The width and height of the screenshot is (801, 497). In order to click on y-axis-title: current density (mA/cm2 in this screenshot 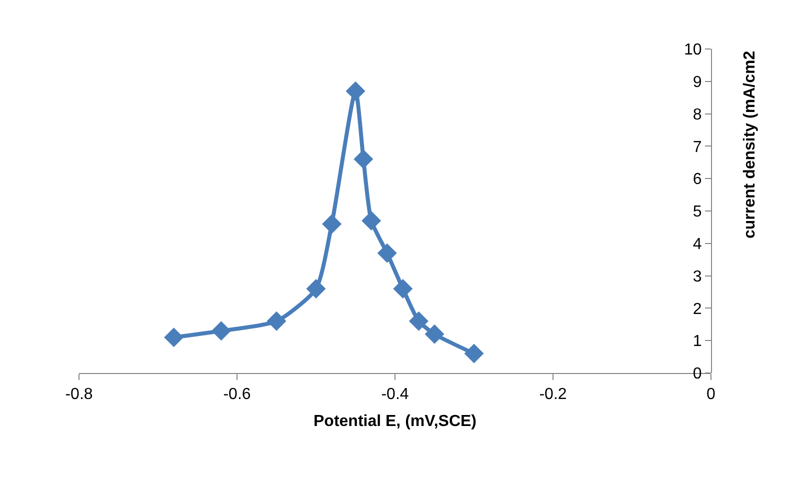, I will do `click(750, 144)`.